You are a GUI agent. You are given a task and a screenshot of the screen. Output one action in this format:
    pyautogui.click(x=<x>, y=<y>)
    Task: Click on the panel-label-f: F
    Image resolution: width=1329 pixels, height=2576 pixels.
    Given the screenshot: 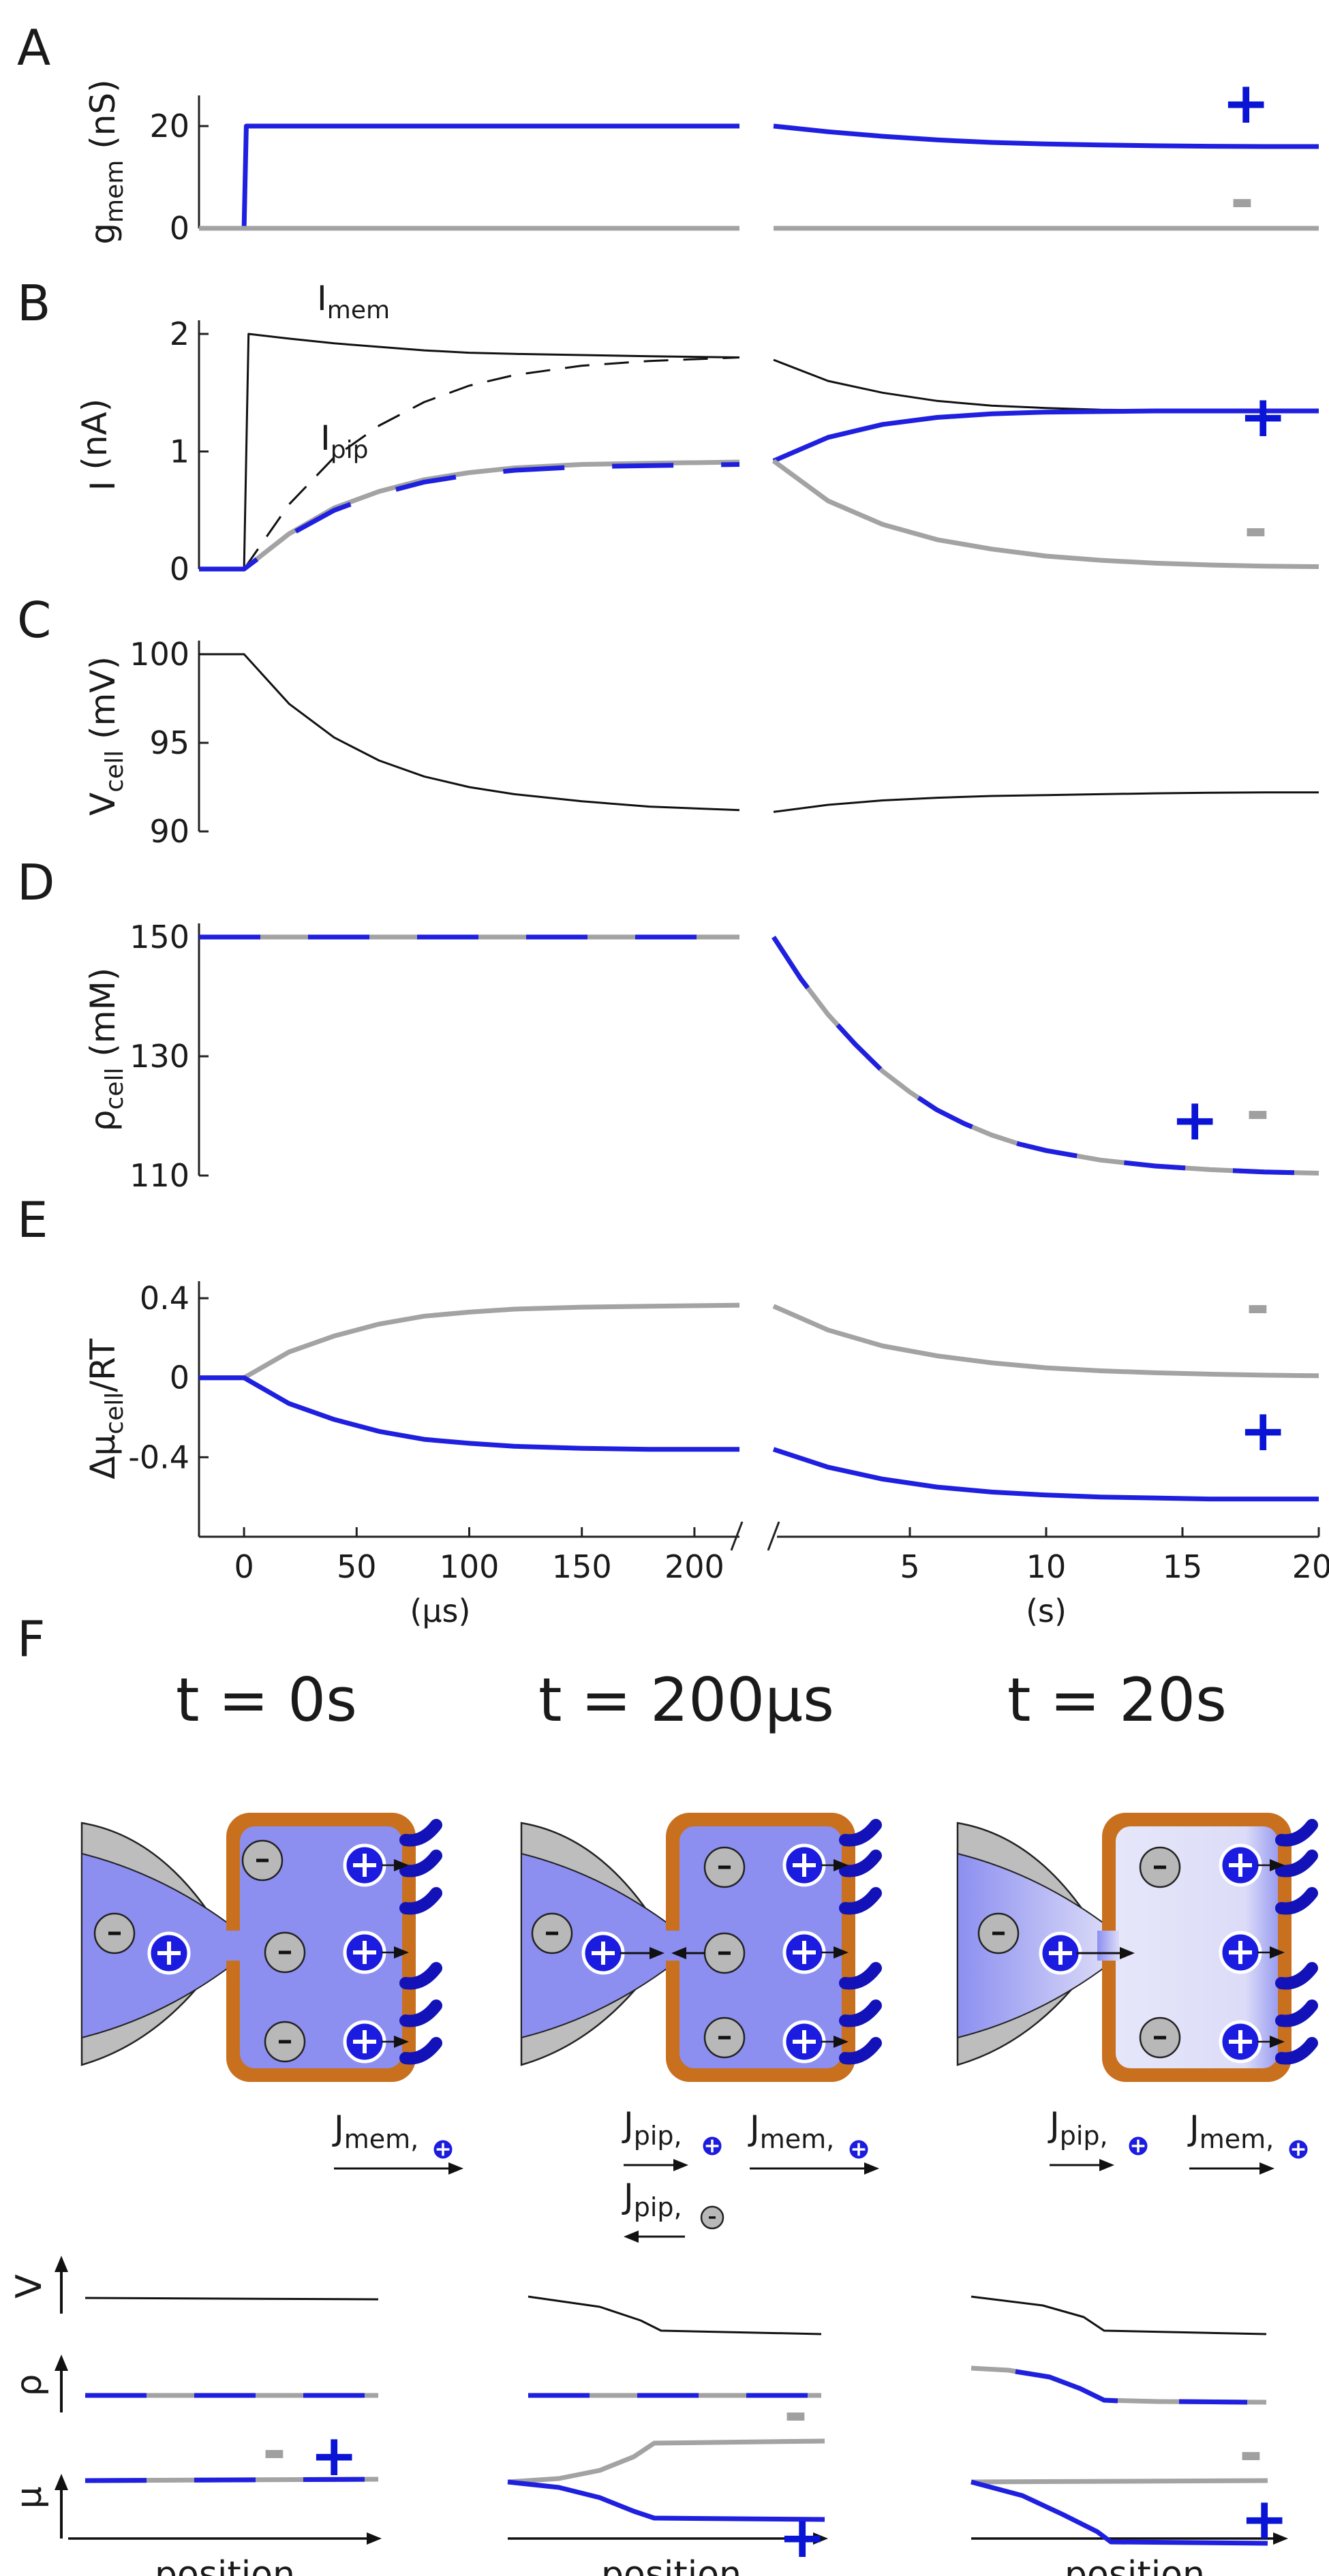 What is the action you would take?
    pyautogui.click(x=31, y=1639)
    